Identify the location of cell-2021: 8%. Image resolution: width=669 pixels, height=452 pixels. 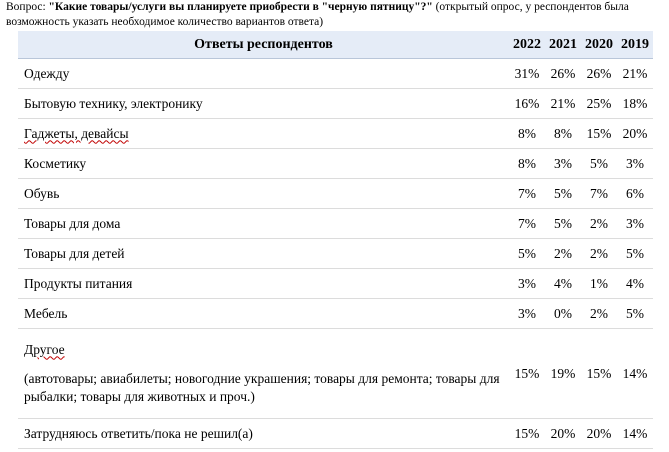
(563, 133).